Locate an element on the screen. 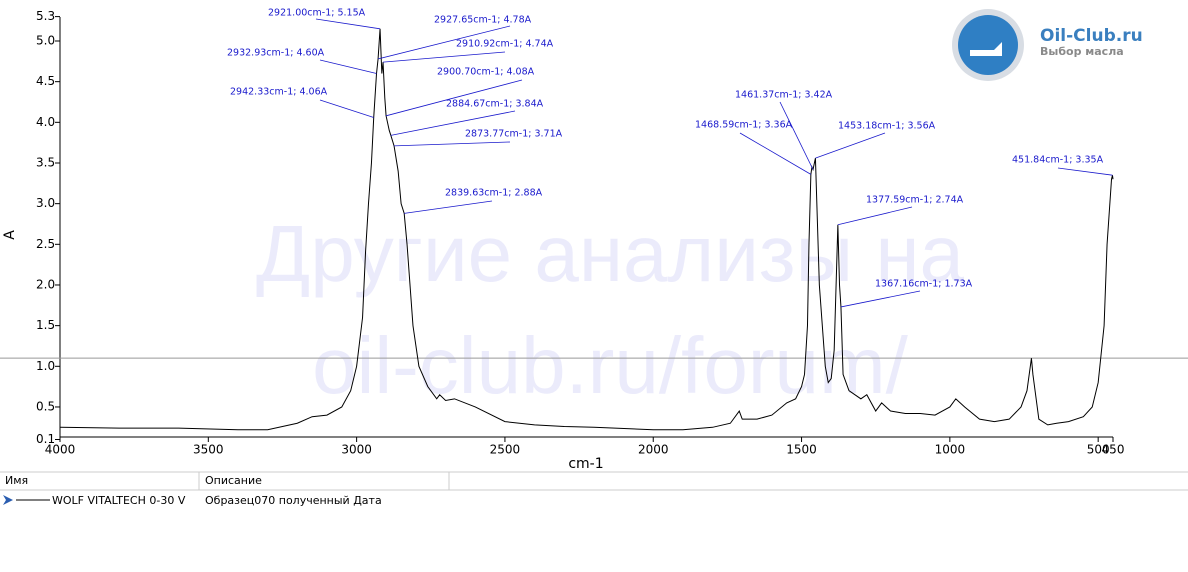 The image size is (1188, 572). annotation-label: 1367.16cm-1; 1.73A is located at coordinates (924, 284).